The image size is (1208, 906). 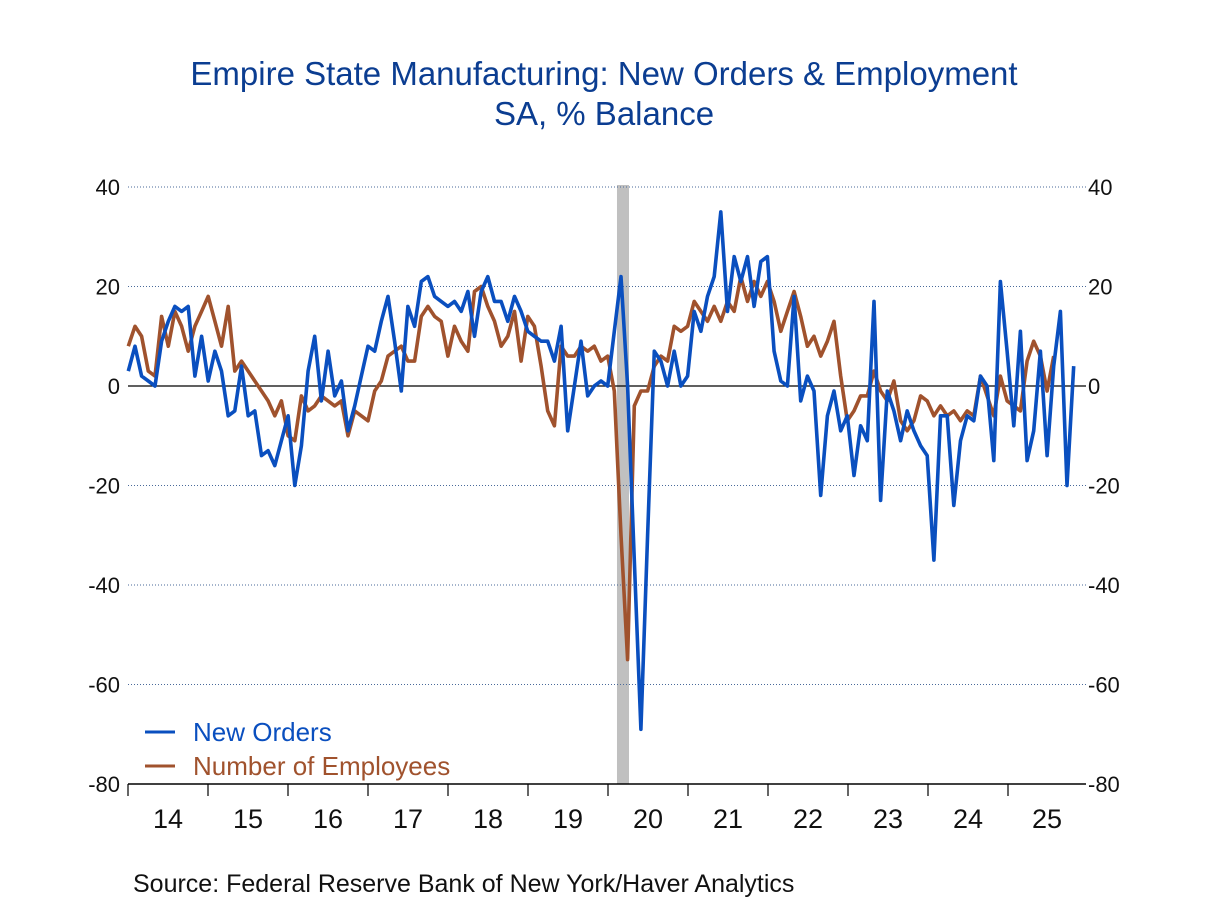 What do you see at coordinates (888, 819) in the screenshot?
I see `x-tick-label: 23` at bounding box center [888, 819].